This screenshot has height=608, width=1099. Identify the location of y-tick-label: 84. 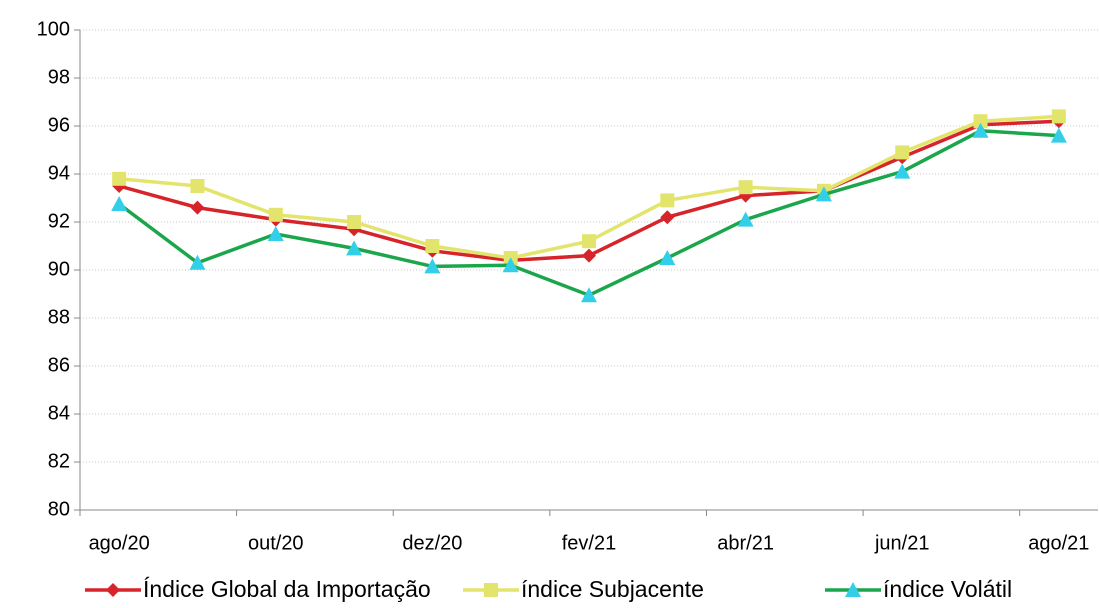
(59, 413).